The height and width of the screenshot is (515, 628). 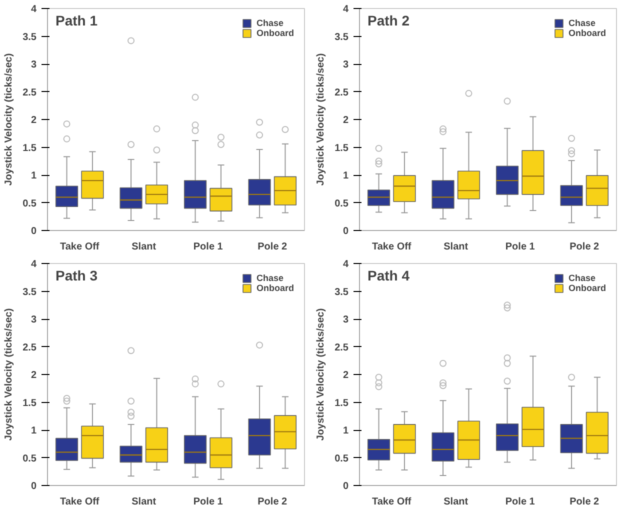 I want to click on chart-title: Path 1, so click(x=77, y=20).